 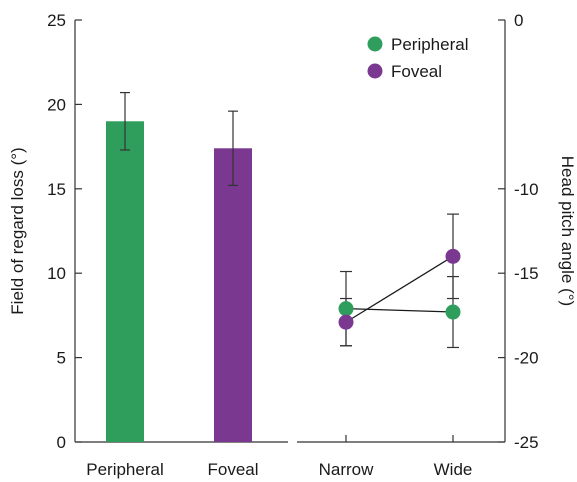 I want to click on left-y-tick-label: 0, so click(x=61, y=442).